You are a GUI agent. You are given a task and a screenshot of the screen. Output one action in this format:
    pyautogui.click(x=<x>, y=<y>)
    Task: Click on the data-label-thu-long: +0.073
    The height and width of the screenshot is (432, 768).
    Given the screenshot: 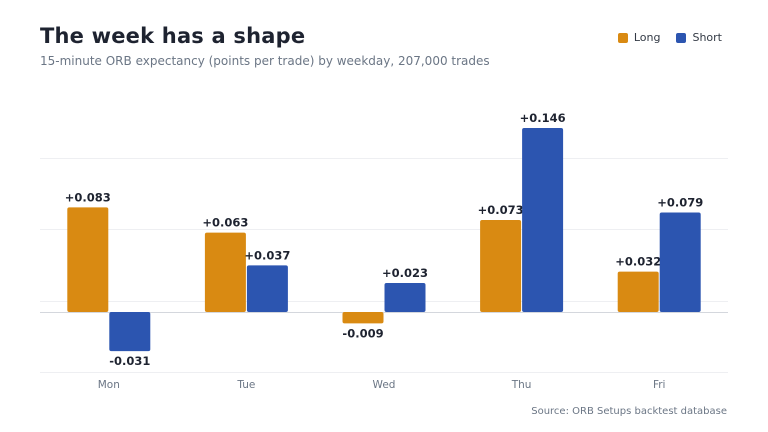 What is the action you would take?
    pyautogui.click(x=501, y=210)
    